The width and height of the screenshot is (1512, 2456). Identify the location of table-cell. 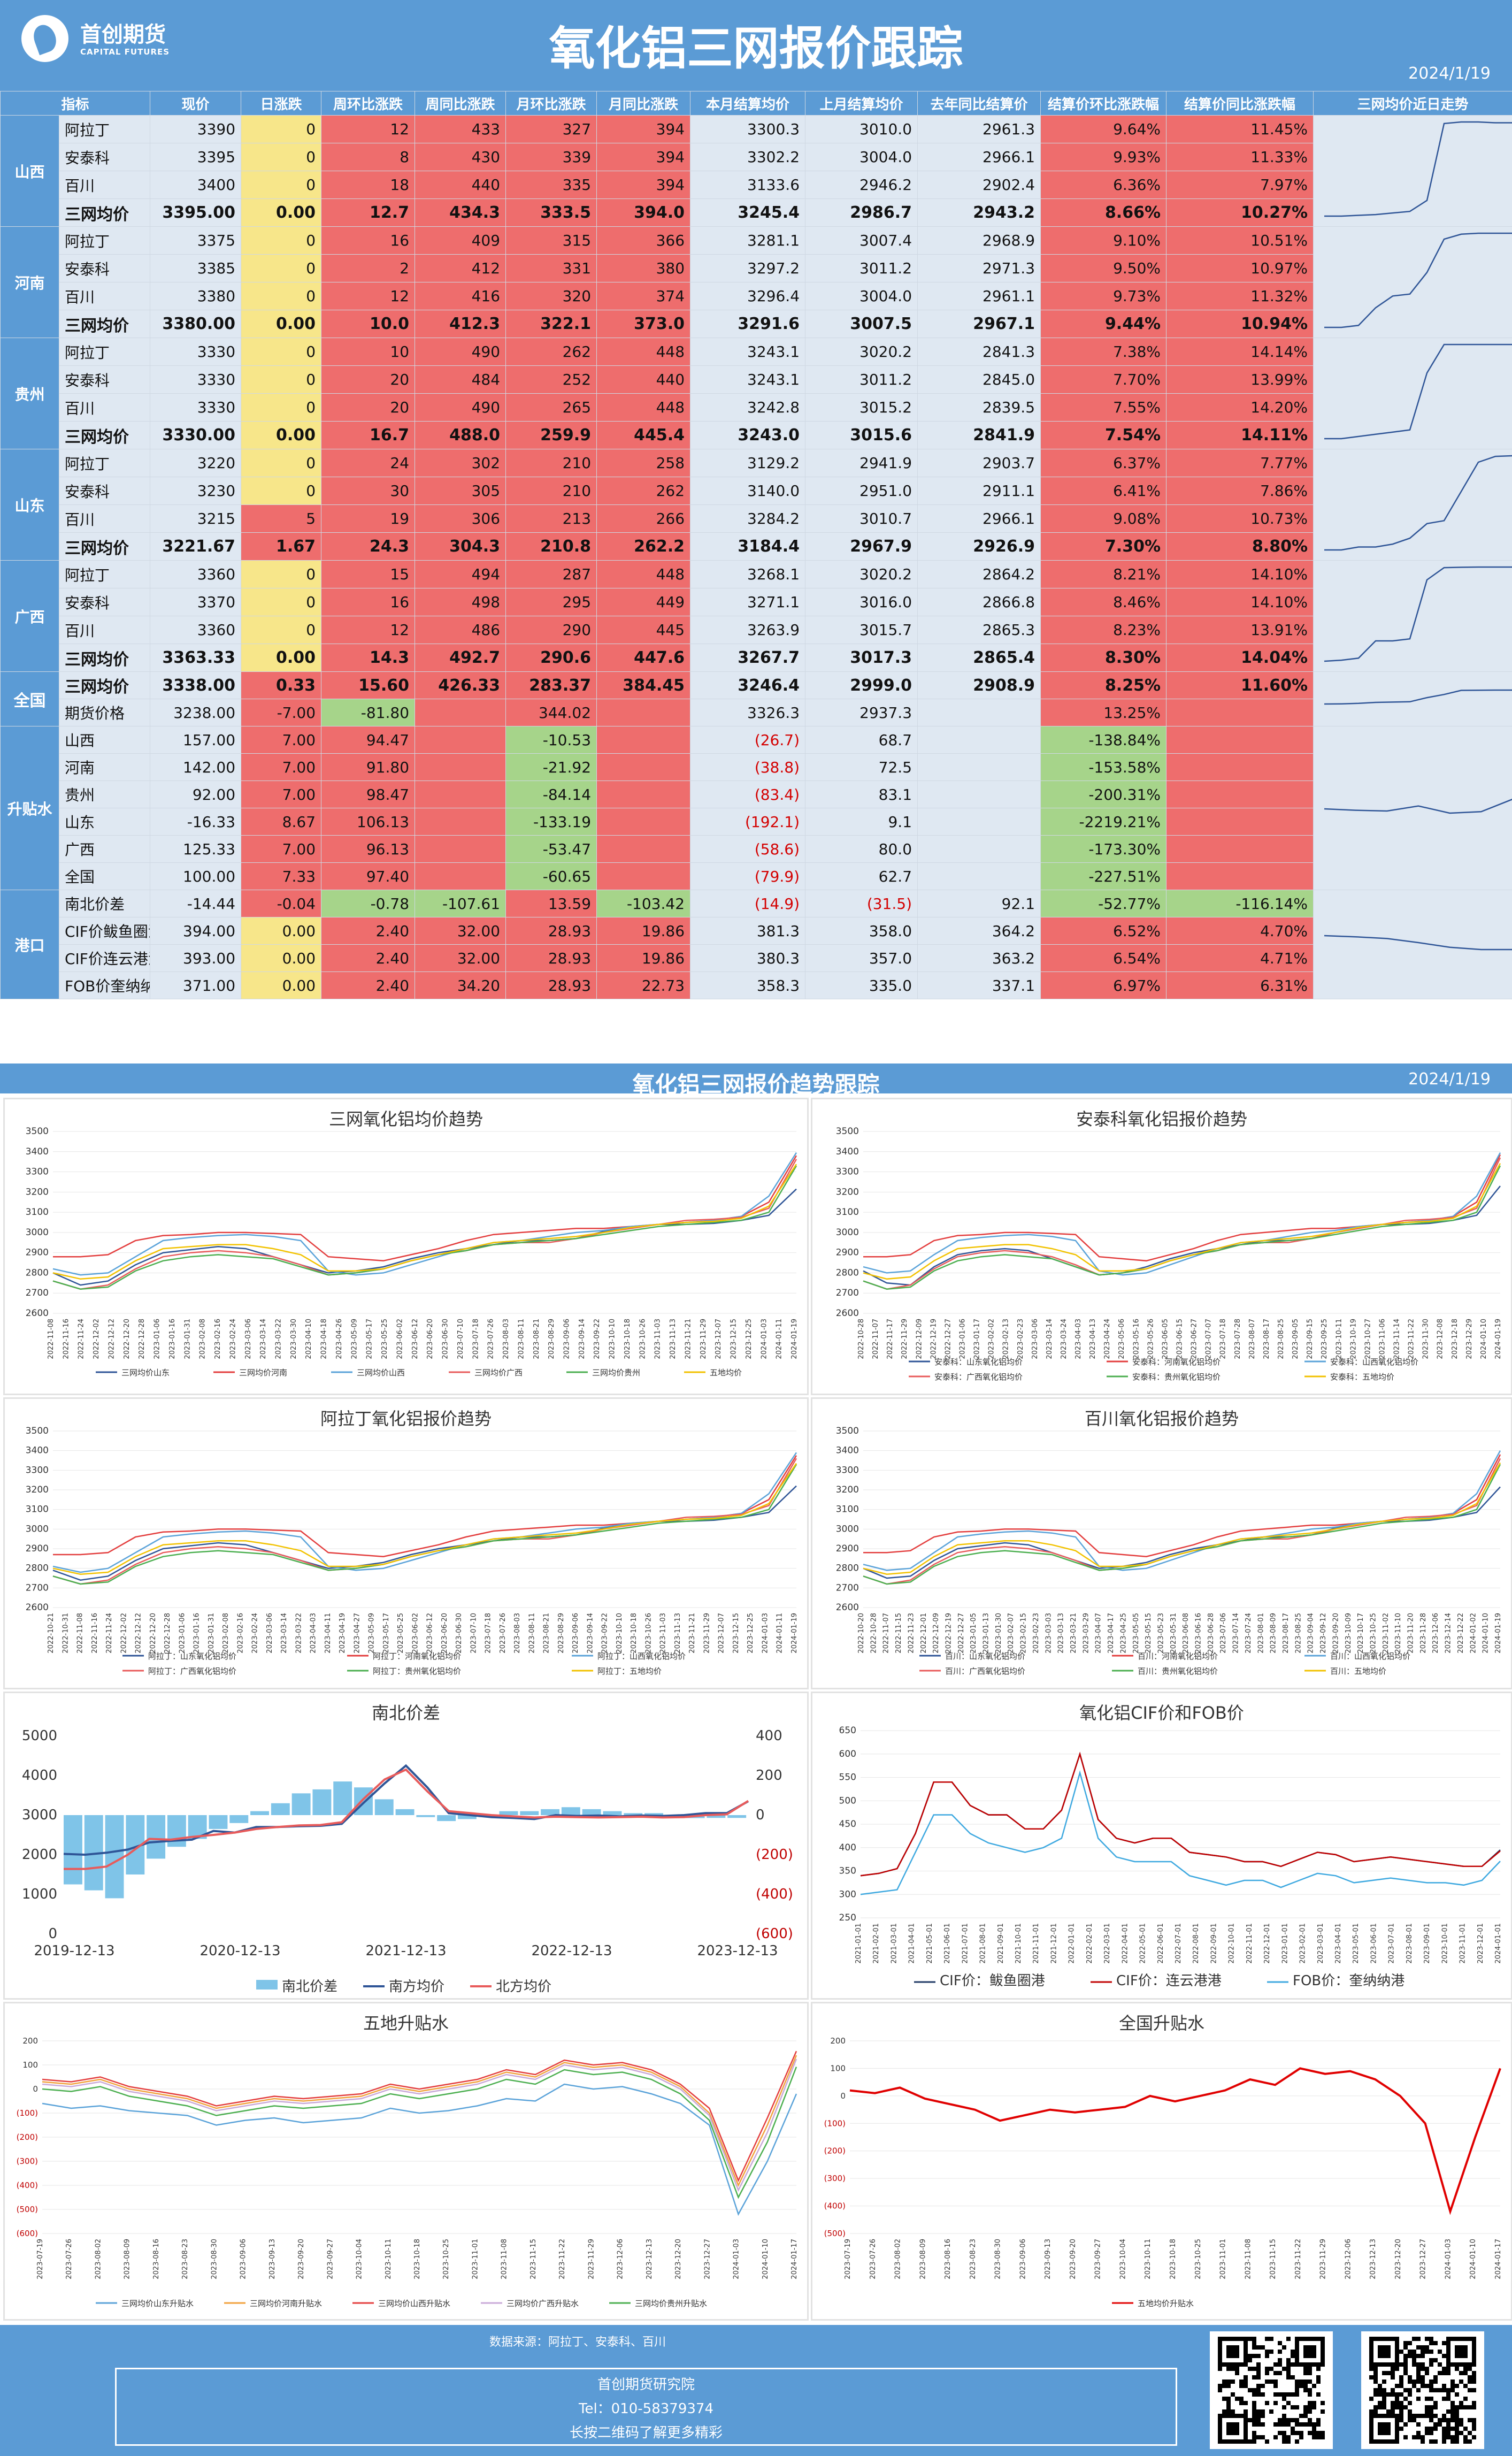
(460, 767).